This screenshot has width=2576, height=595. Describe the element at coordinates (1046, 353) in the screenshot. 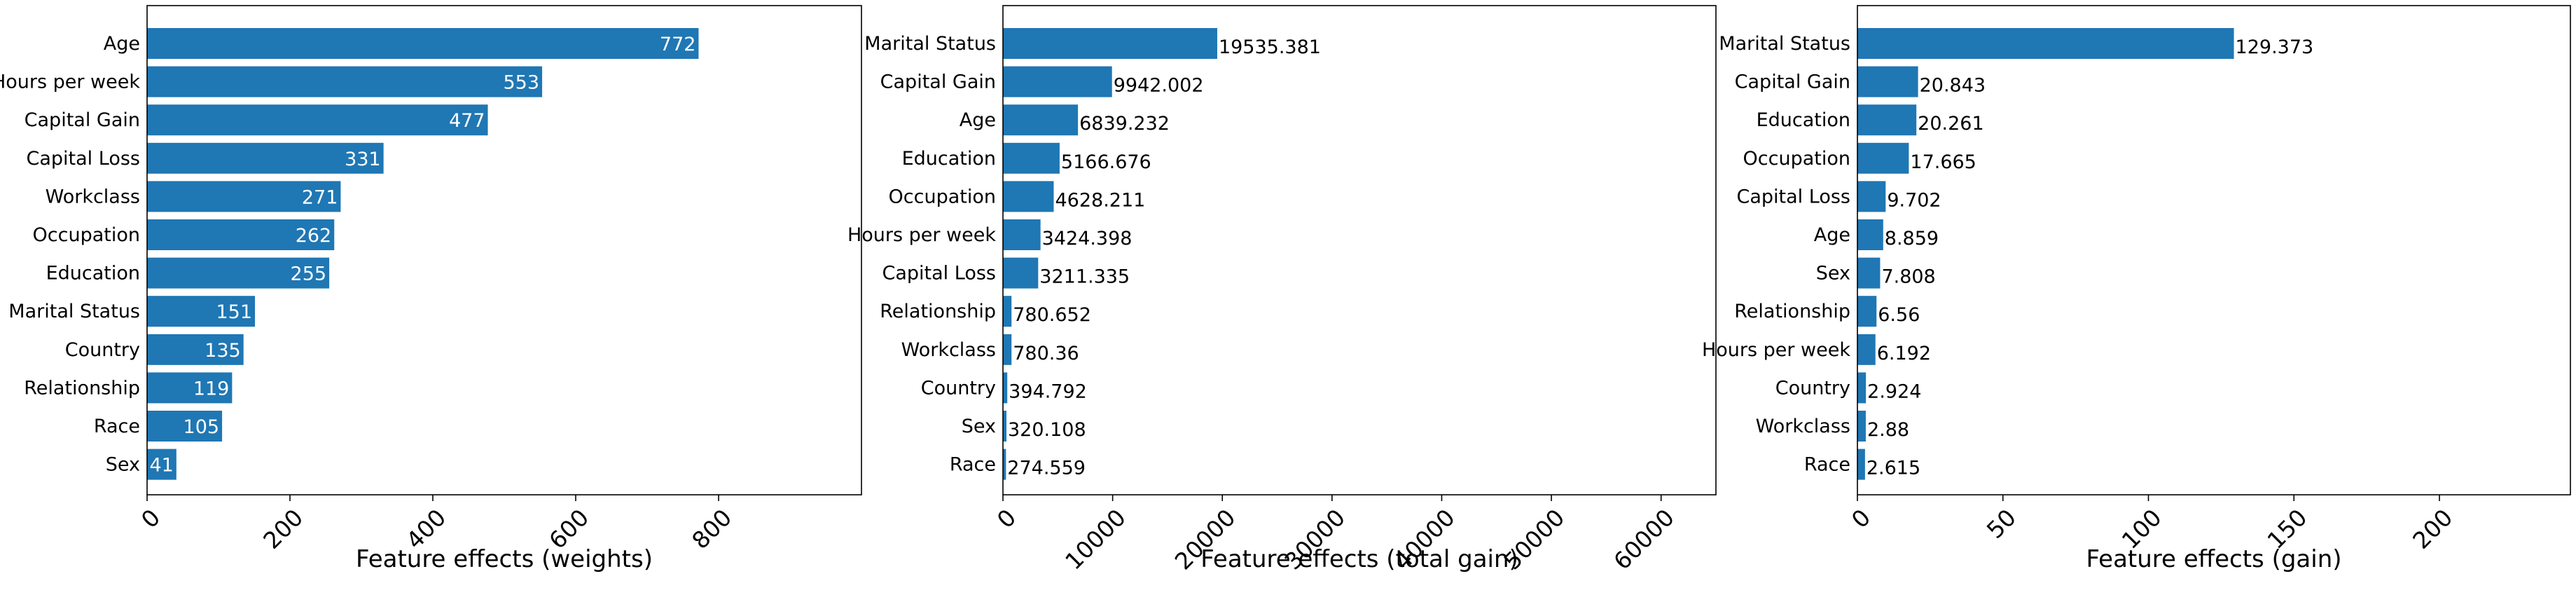

I see `value-label: 780.36` at that location.